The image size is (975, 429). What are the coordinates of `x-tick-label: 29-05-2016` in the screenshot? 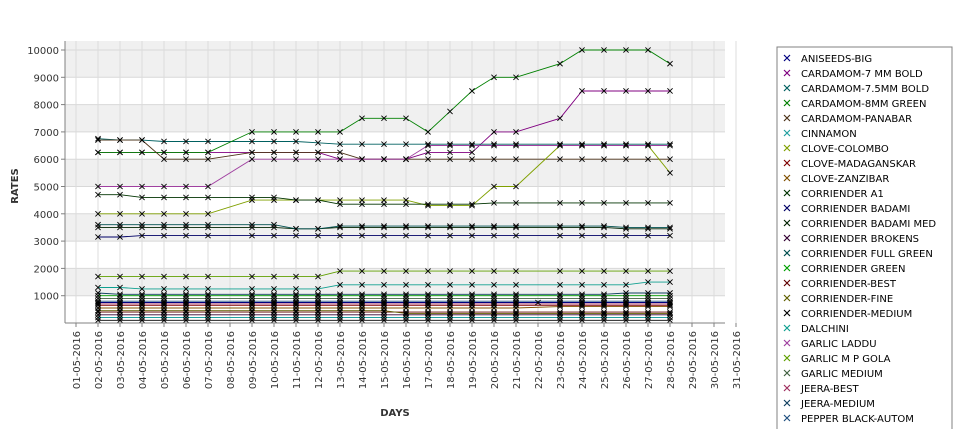 It's located at (693, 360).